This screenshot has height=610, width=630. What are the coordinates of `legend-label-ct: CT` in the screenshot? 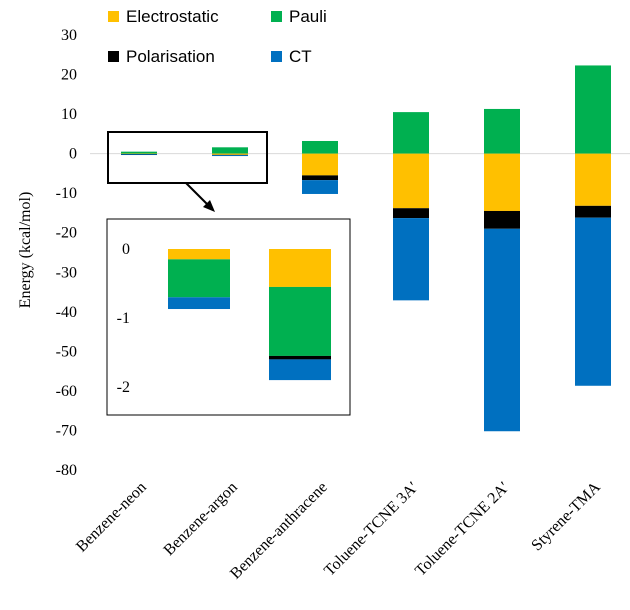 It's located at (300, 56).